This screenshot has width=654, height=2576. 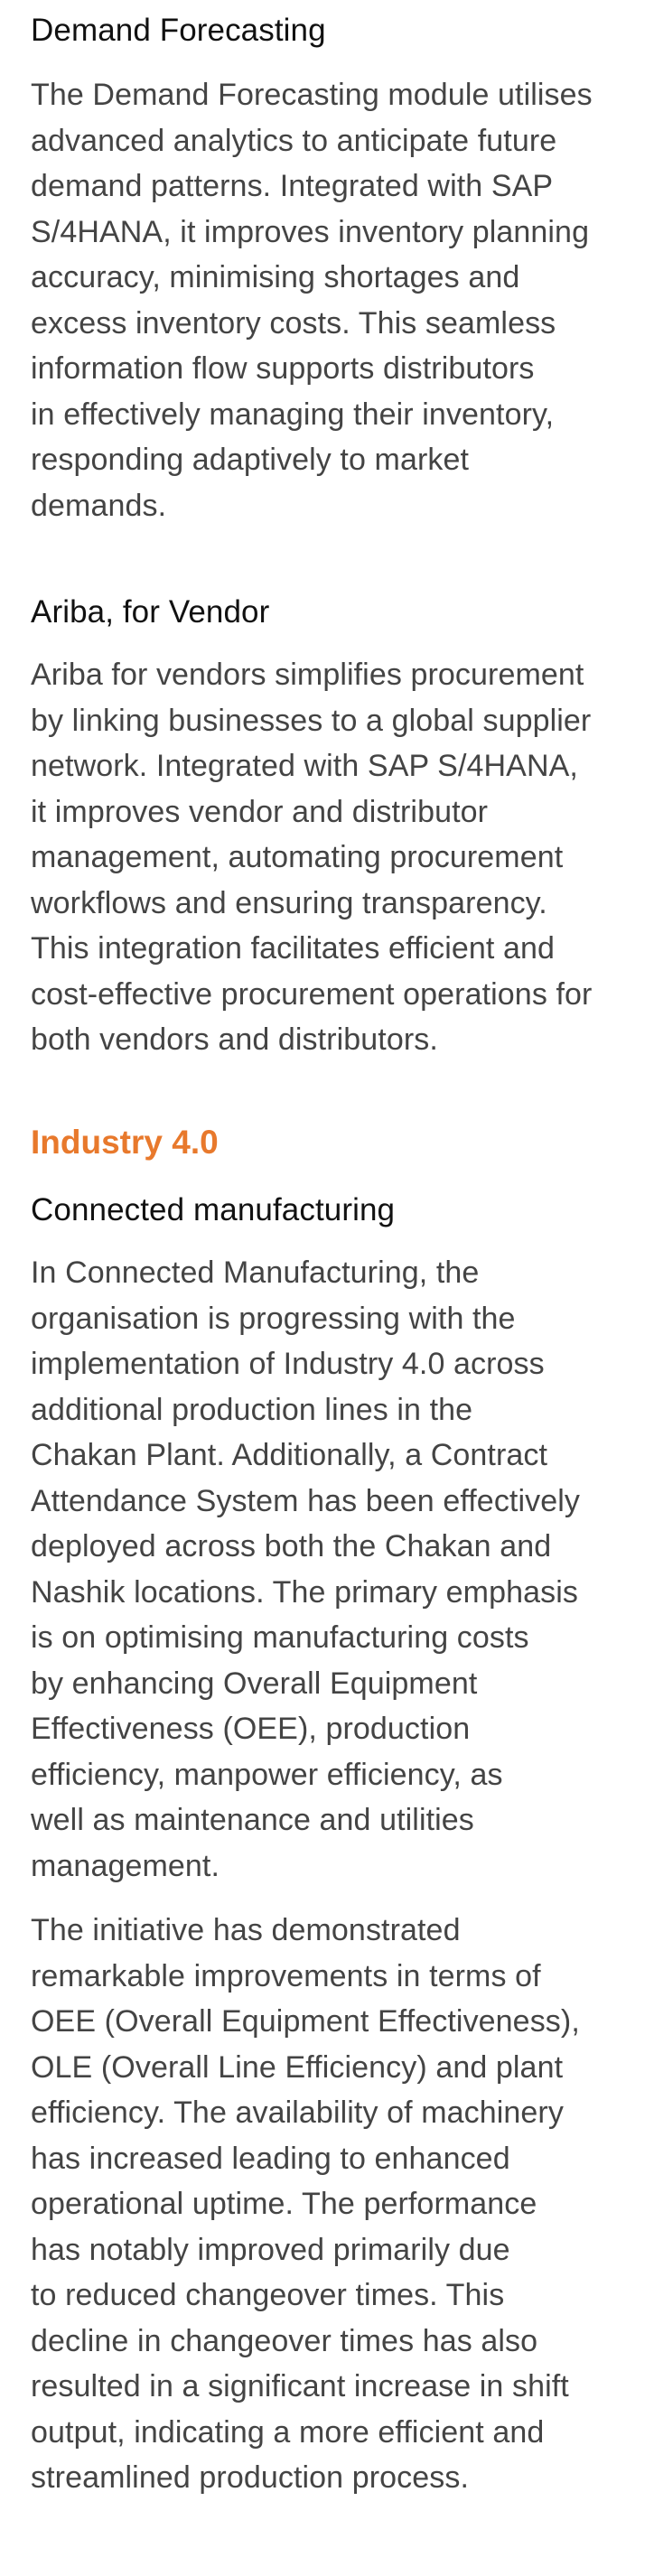 What do you see at coordinates (235, 1039) in the screenshot?
I see `text-line: both vendors and distributors.` at bounding box center [235, 1039].